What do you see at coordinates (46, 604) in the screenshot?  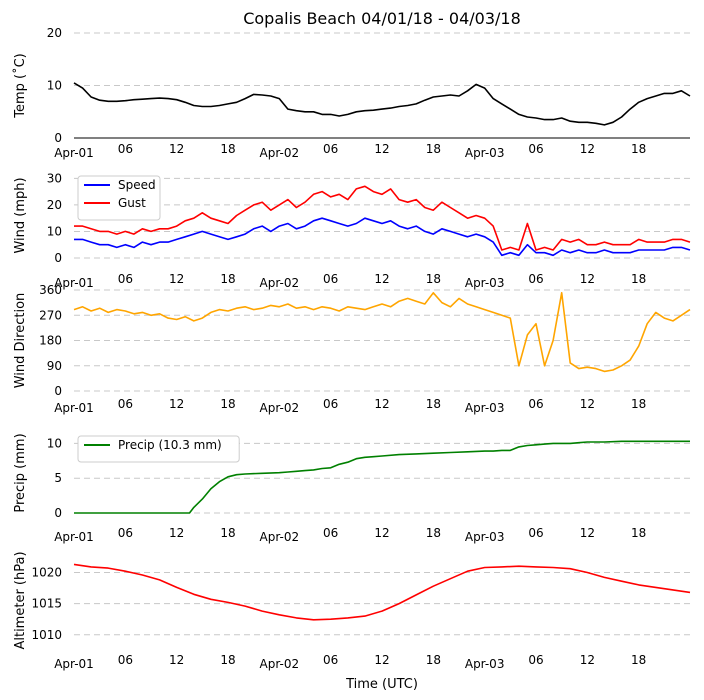 I see `y-tick-label: 1015` at bounding box center [46, 604].